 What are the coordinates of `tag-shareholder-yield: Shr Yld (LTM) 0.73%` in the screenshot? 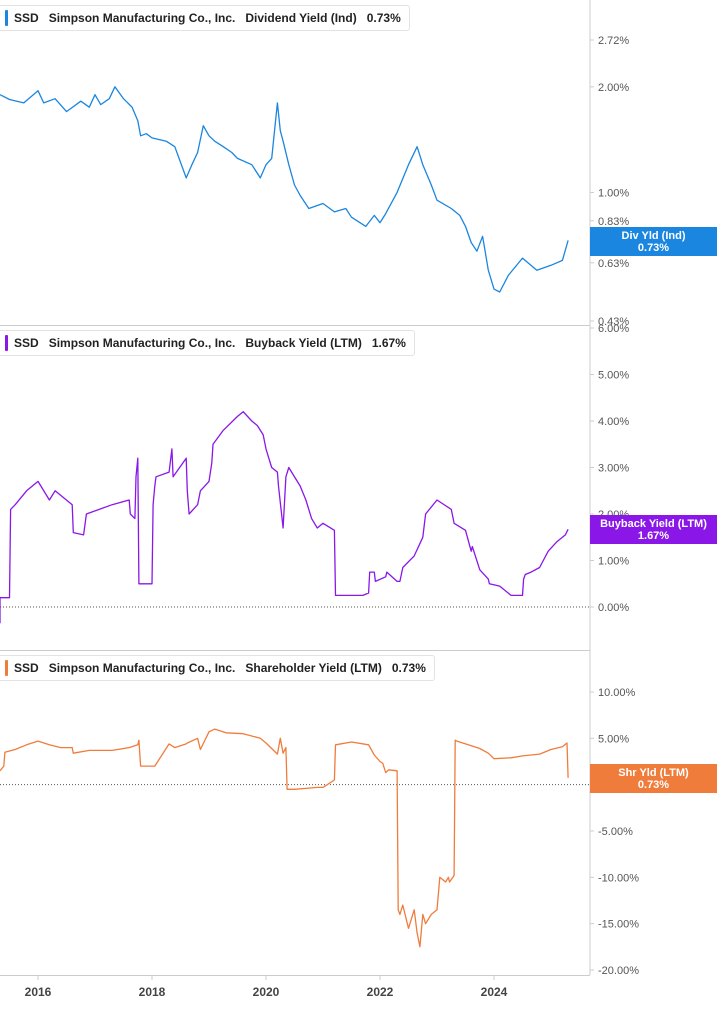 It's located at (653, 778).